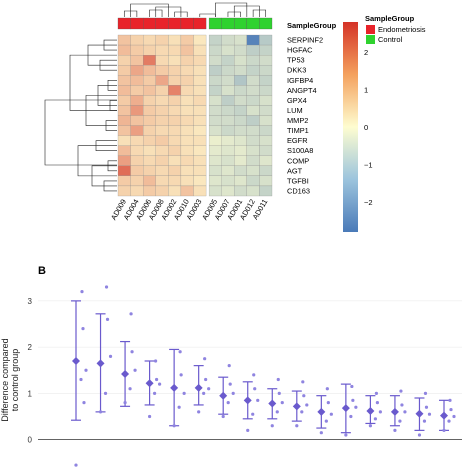 This screenshot has width=474, height=474. What do you see at coordinates (390, 39) in the screenshot?
I see `legend-label-control: Control` at bounding box center [390, 39].